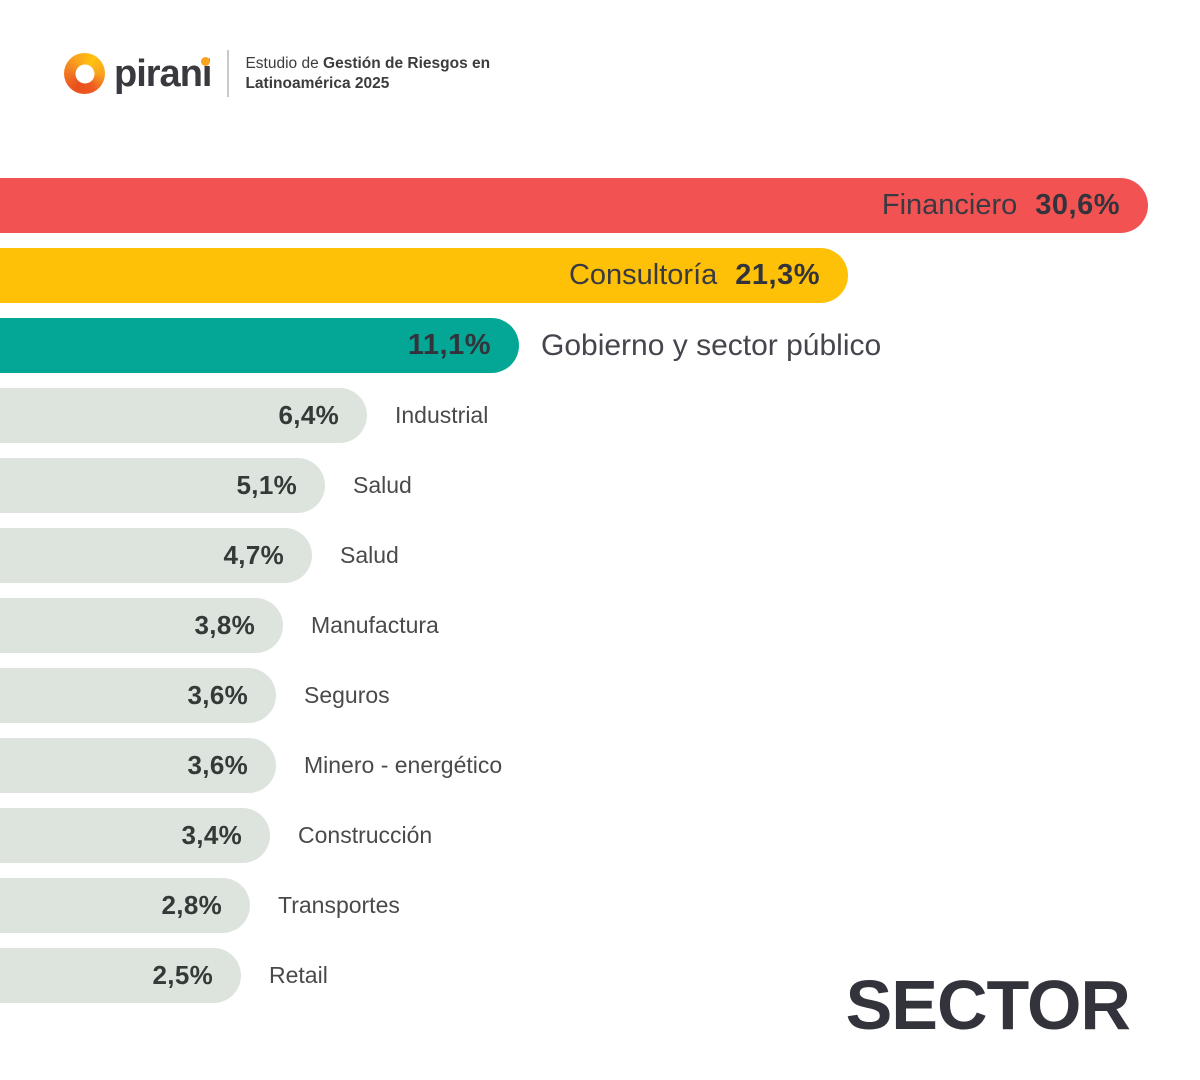 The image size is (1200, 1080). What do you see at coordinates (375, 625) in the screenshot?
I see `bar-label: Manufactura` at bounding box center [375, 625].